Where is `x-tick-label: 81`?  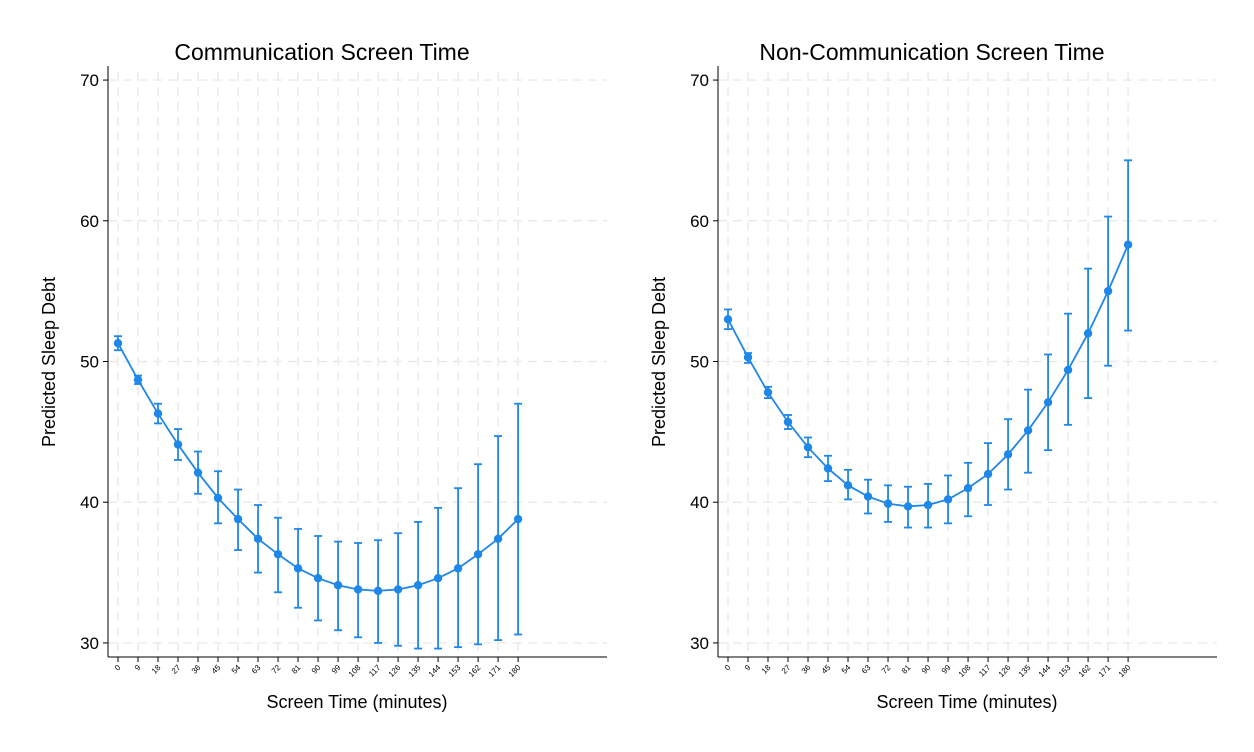 x-tick-label: 81 is located at coordinates (296, 669).